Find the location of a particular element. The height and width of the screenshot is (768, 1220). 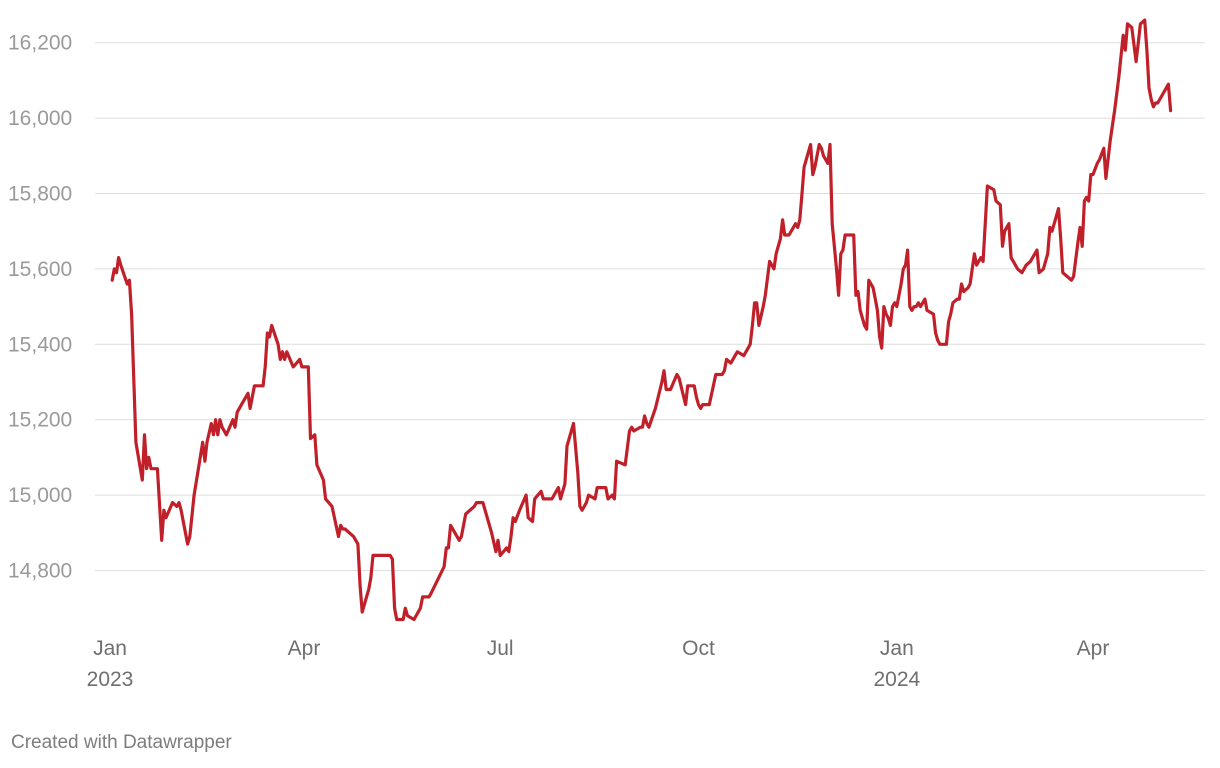

datawrapper-credit: Created with Datawrapper is located at coordinates (121, 742).